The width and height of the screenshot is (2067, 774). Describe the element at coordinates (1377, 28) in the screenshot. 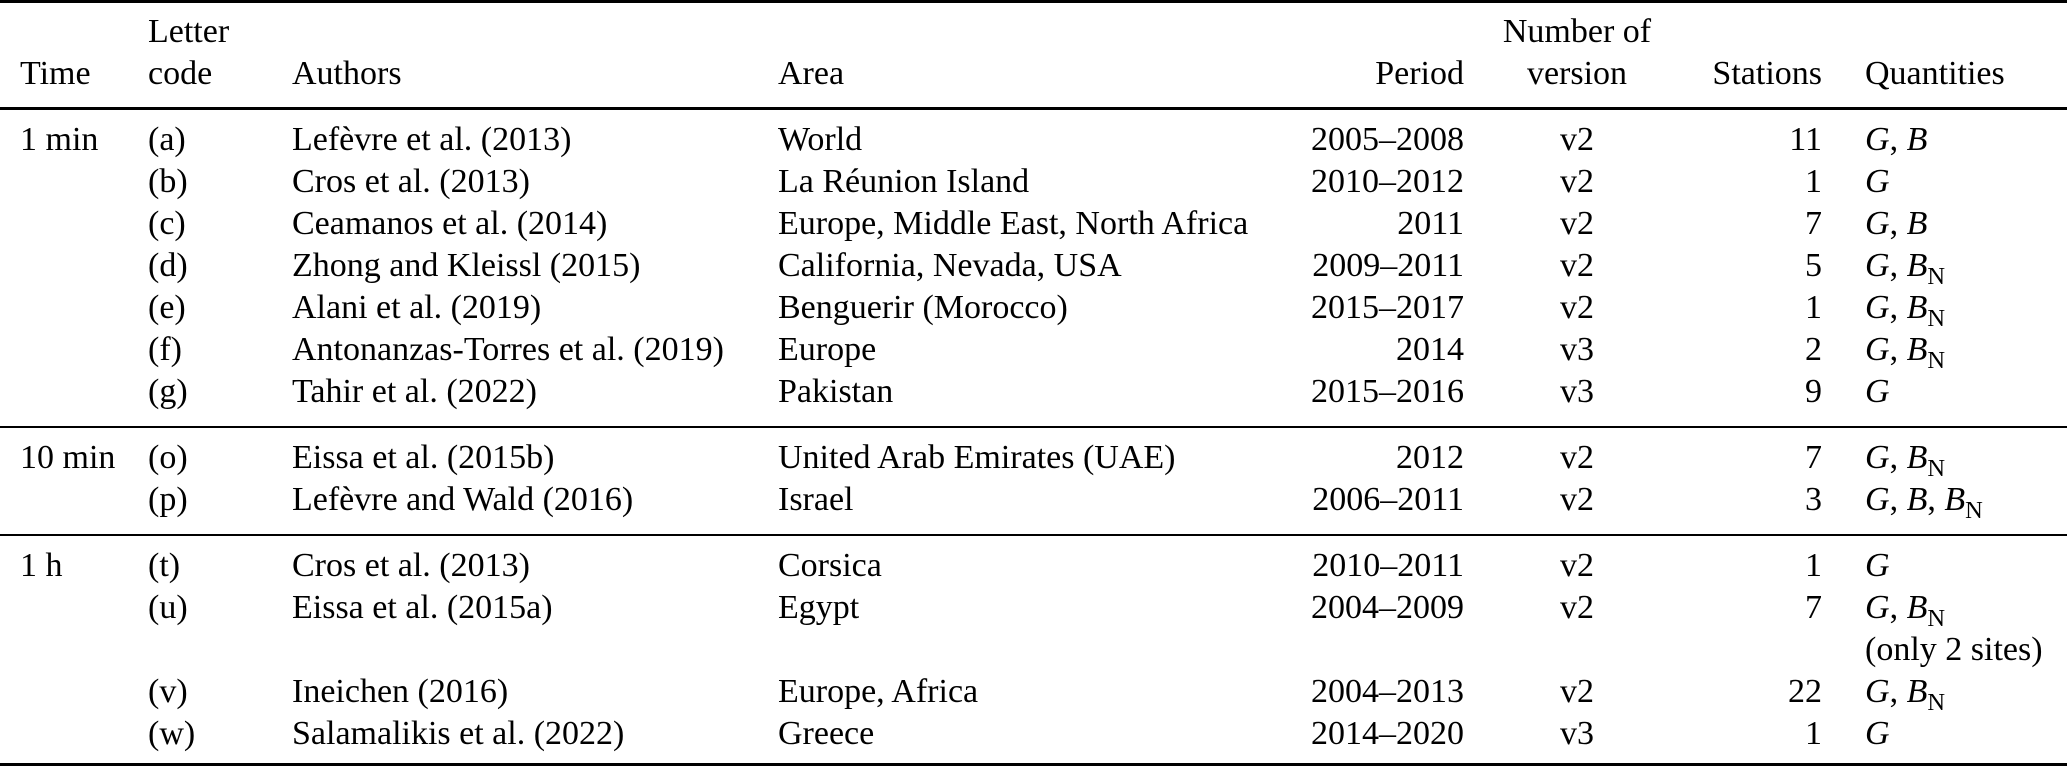

I see `header-spacer-period` at that location.